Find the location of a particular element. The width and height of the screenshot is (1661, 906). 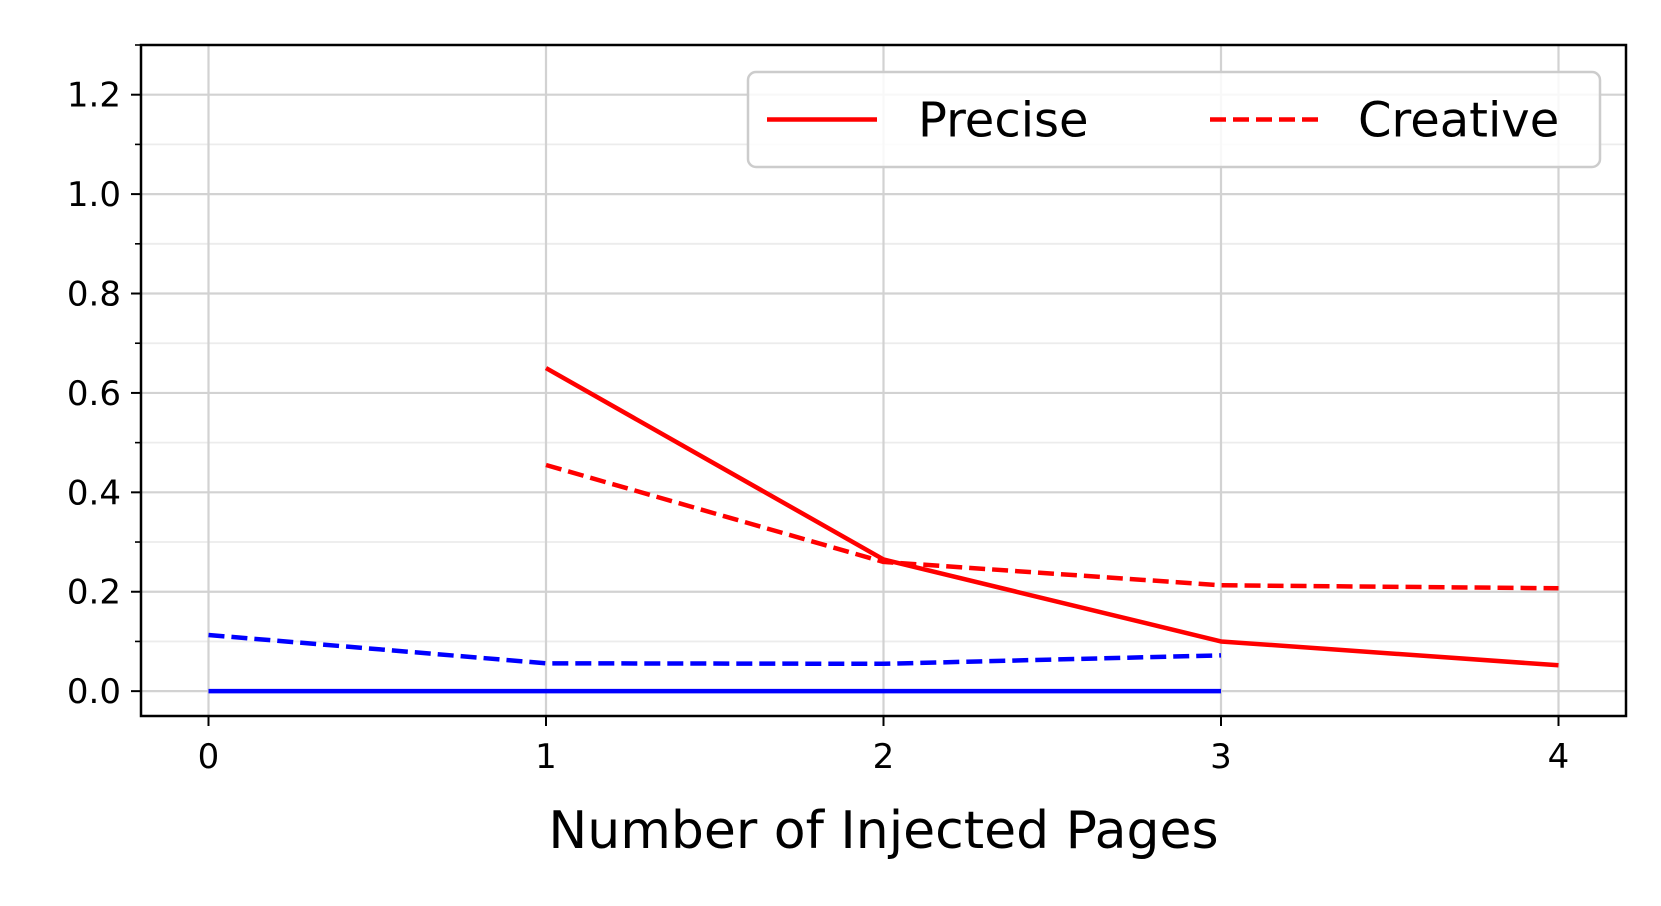

legend-label-creative: Creative is located at coordinates (1458, 121).